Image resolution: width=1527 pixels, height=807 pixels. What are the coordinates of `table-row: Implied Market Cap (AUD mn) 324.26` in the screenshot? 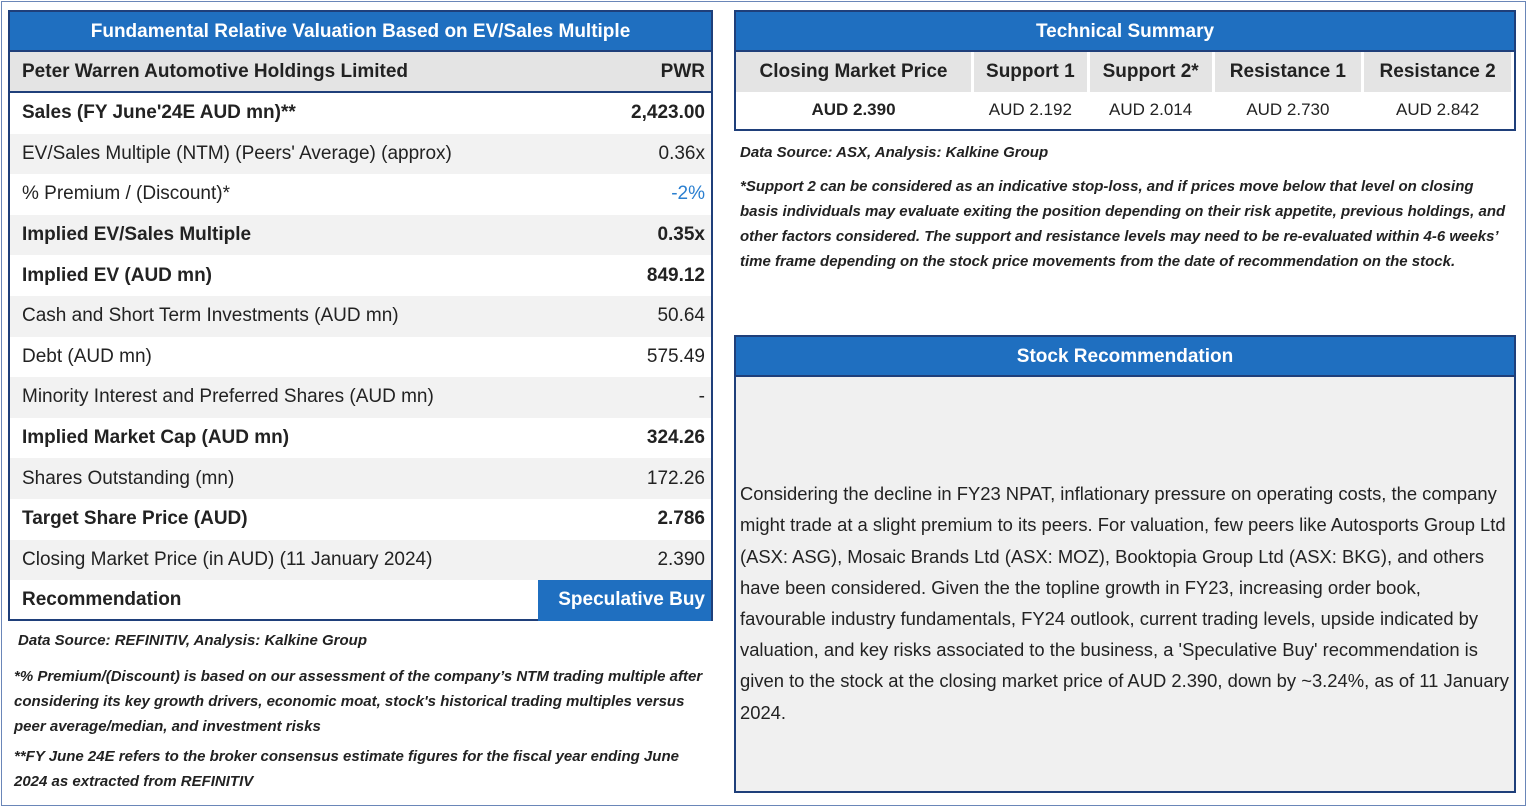 It's located at (360, 438).